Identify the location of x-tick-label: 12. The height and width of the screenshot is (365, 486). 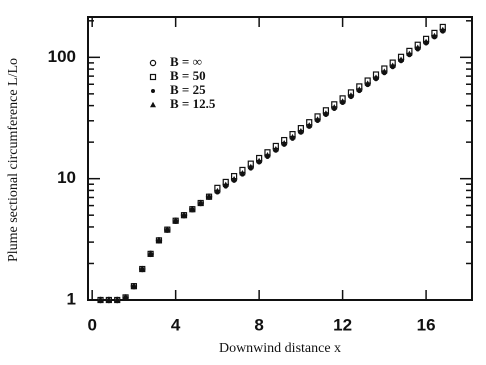
(342, 324).